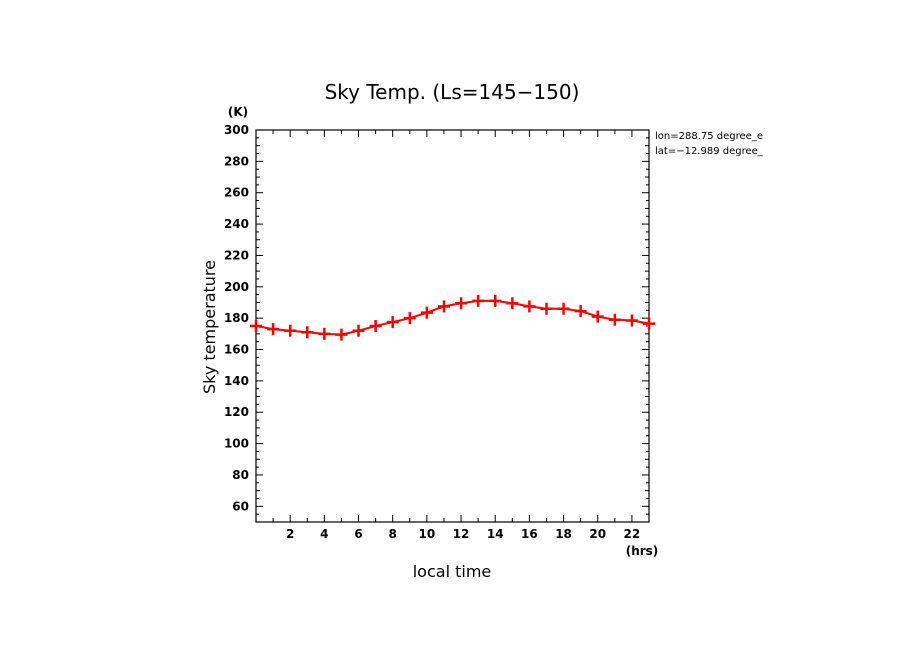 This screenshot has width=904, height=654. What do you see at coordinates (709, 151) in the screenshot?
I see `latitude-annotation: lat=−12.989 degree_` at bounding box center [709, 151].